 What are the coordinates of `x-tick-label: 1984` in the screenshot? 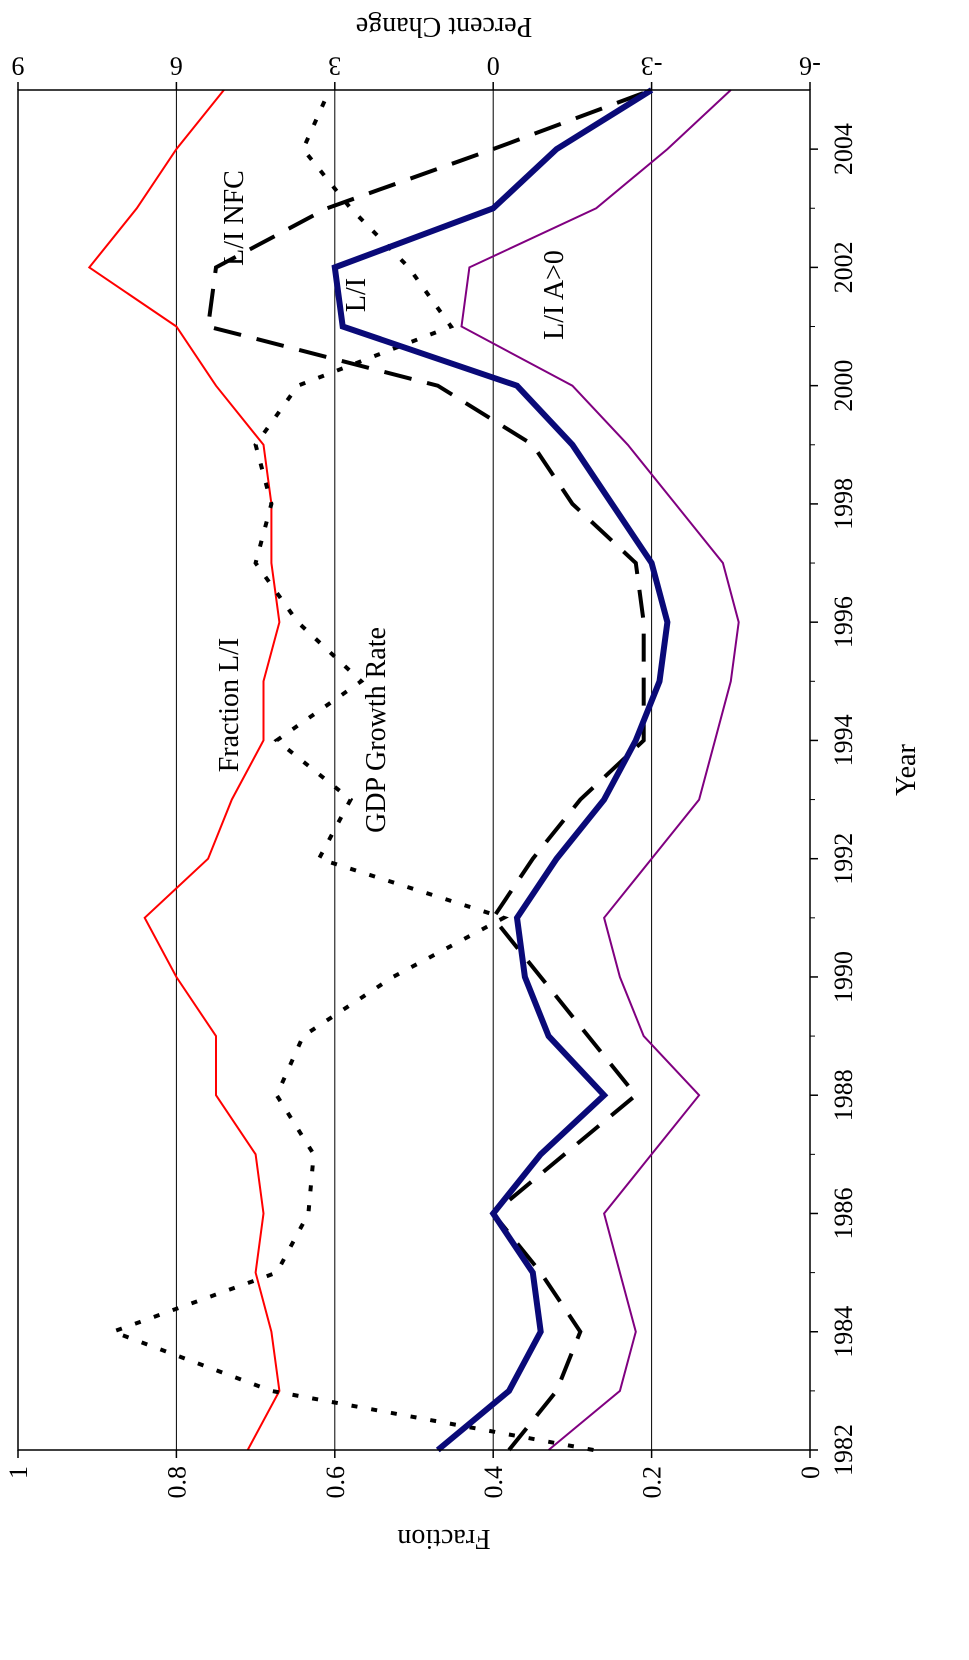 It's located at (843, 1332).